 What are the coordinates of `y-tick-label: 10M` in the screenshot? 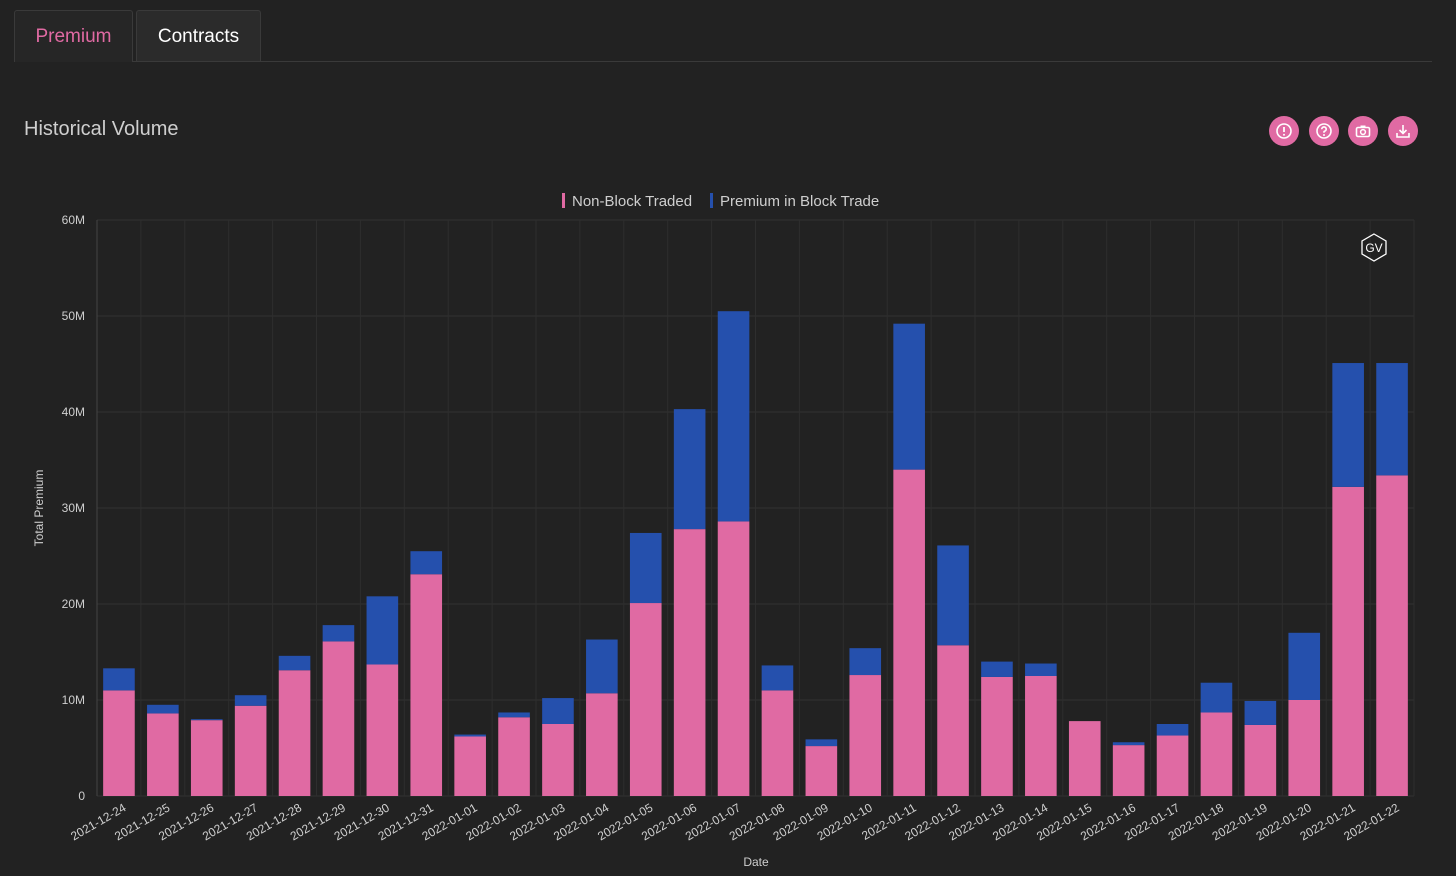 It's located at (73, 700).